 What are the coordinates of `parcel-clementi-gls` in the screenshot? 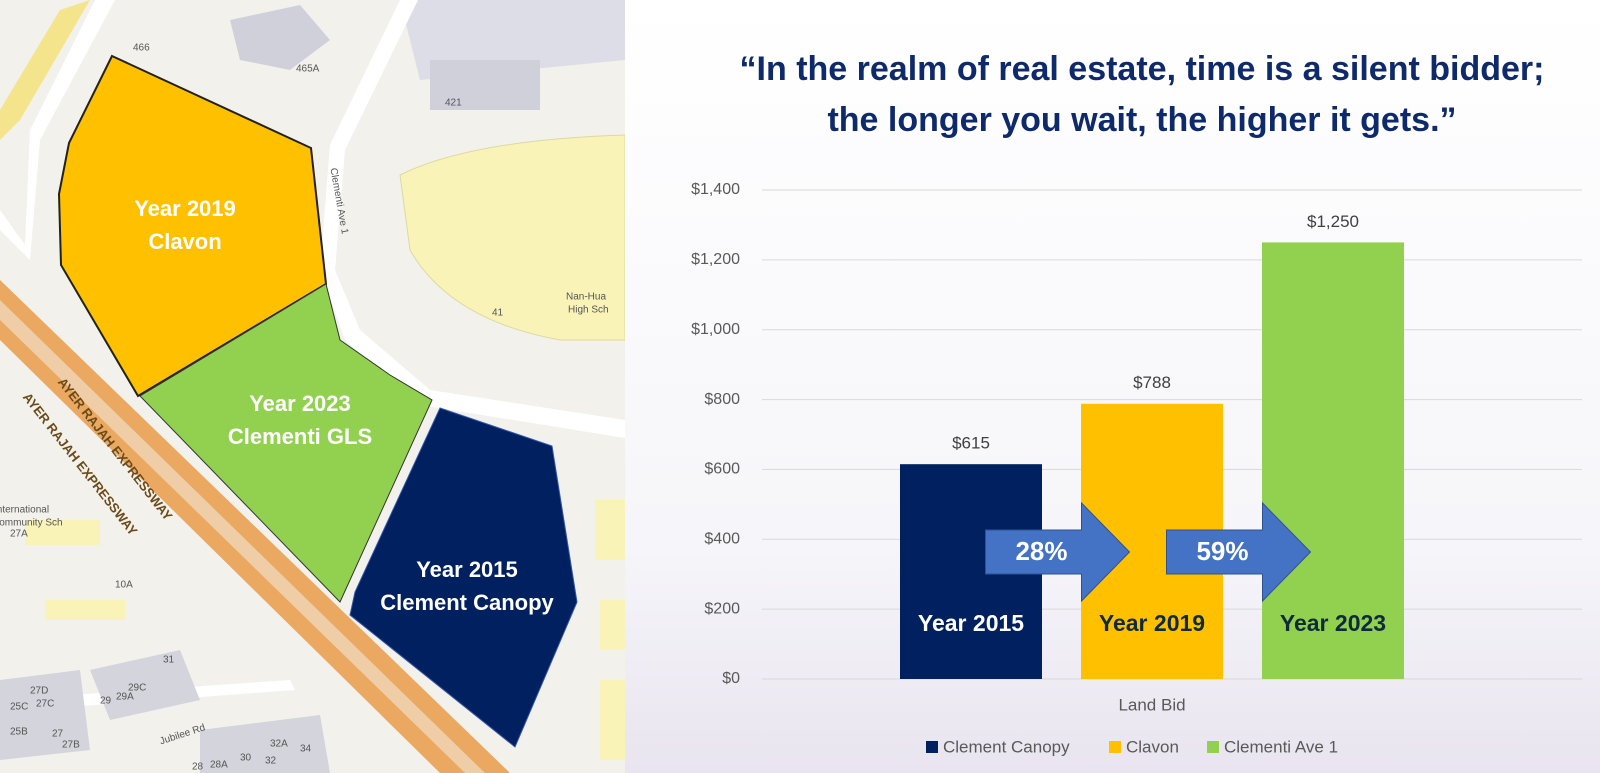 It's located at (286, 443).